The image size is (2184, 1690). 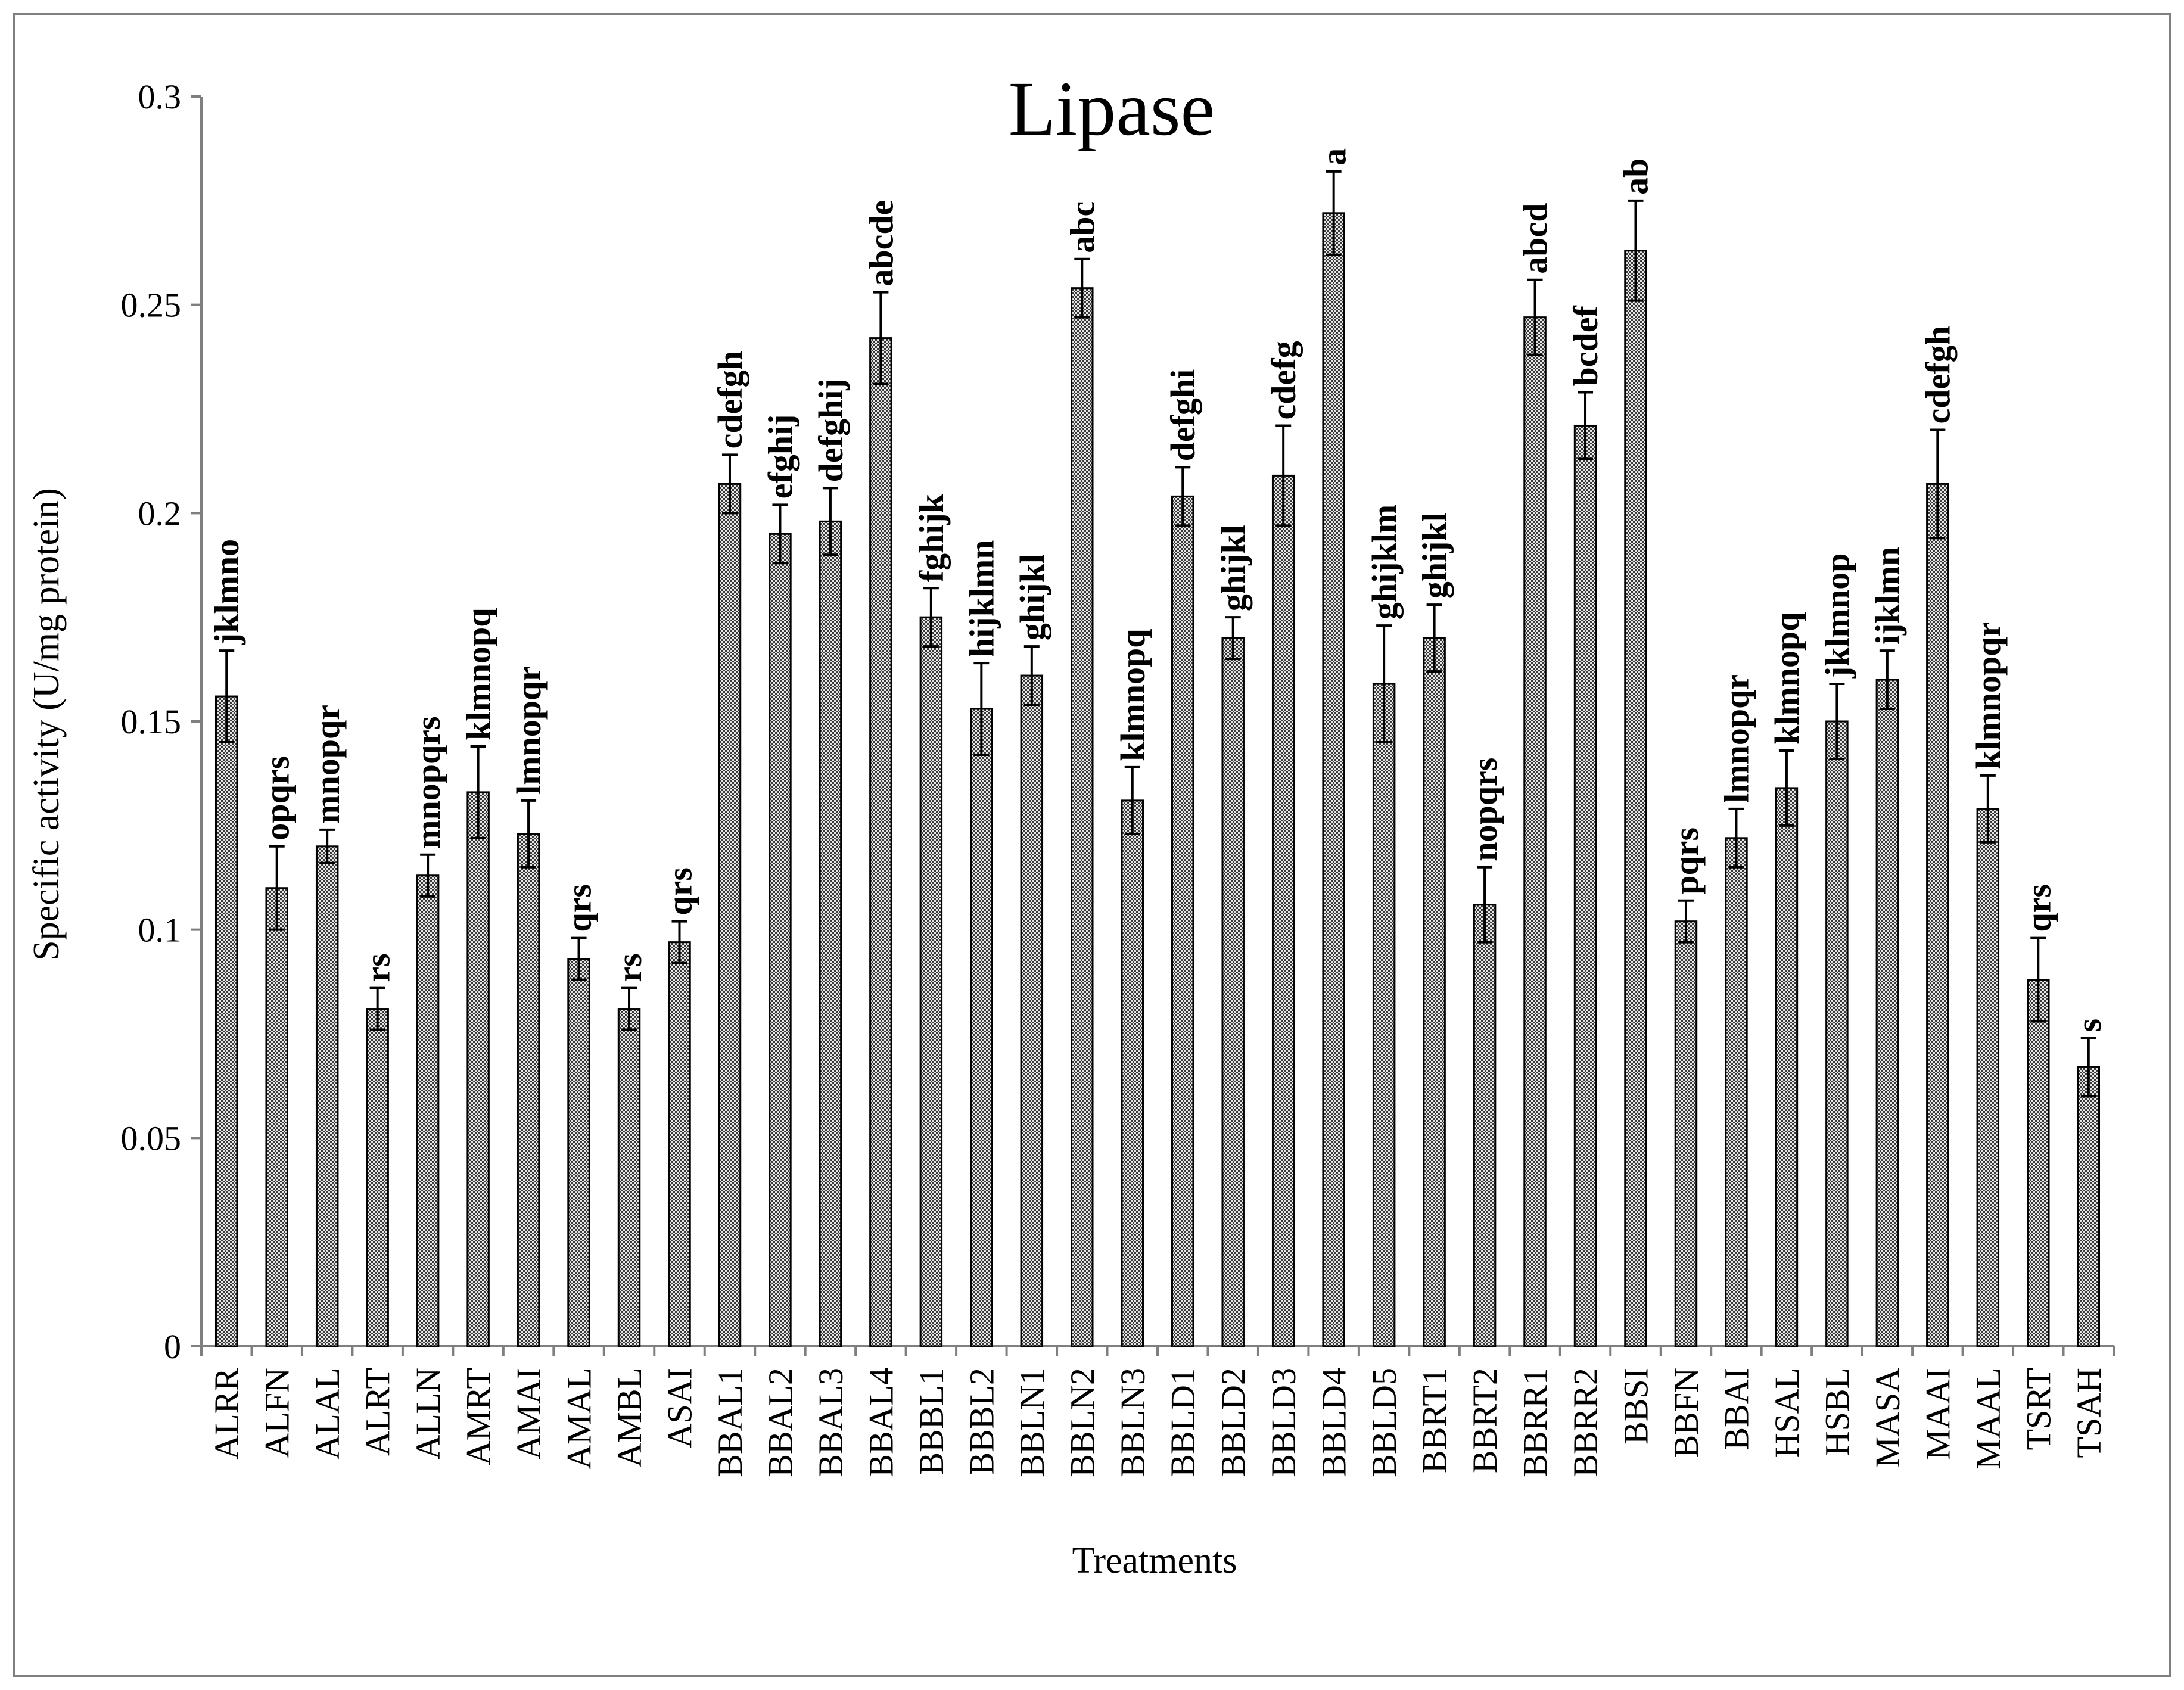 I want to click on significance-label: efghij, so click(x=780, y=457).